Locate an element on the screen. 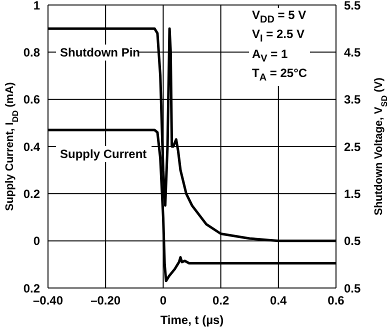  x-tick-label: 0.4 is located at coordinates (279, 301).